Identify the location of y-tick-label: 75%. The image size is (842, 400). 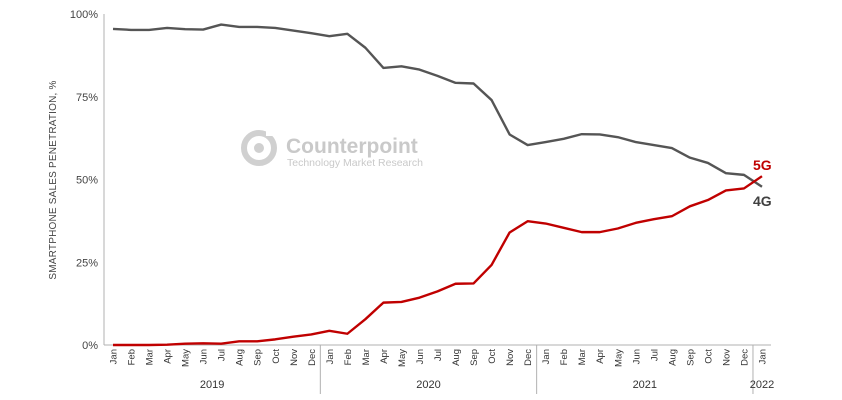
(87, 98).